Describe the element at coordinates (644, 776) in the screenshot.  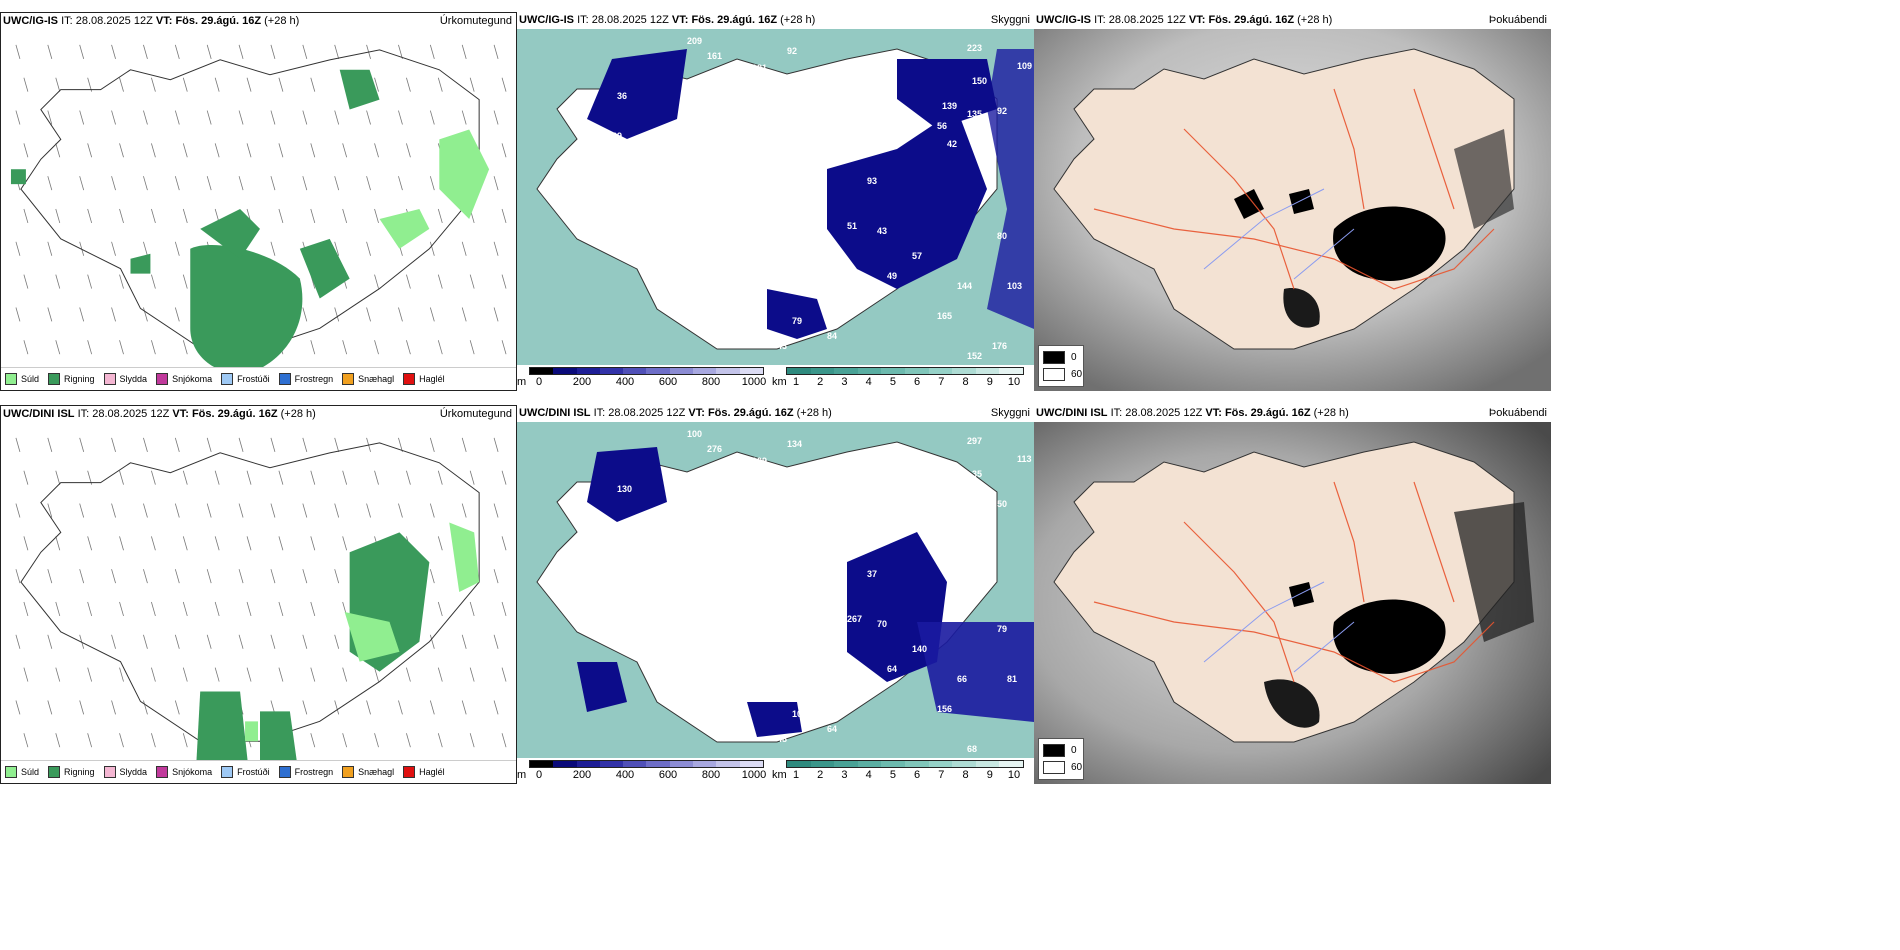
I see `elevation-ticks: m 0 200 400 600 800 1000` at that location.